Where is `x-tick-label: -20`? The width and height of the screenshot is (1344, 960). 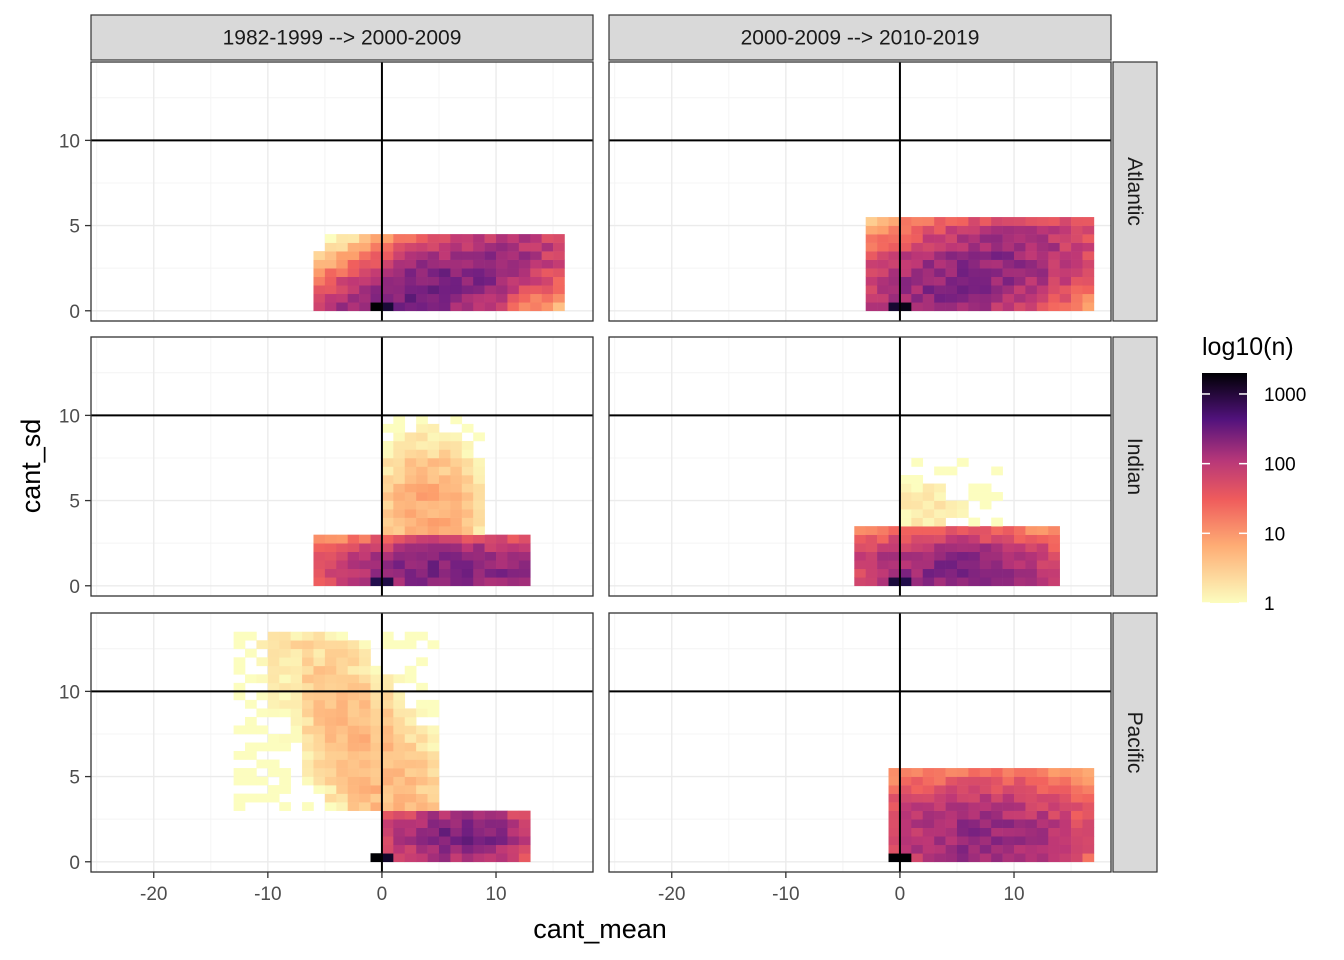
x-tick-label: -20 is located at coordinates (153, 894).